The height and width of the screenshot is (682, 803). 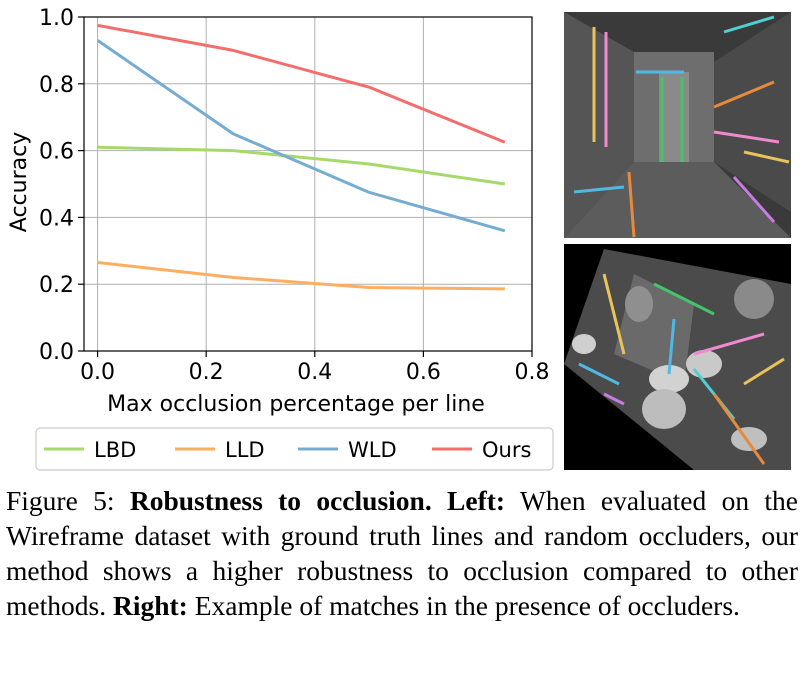 I want to click on y-tick-label: 0.8, so click(x=56, y=85).